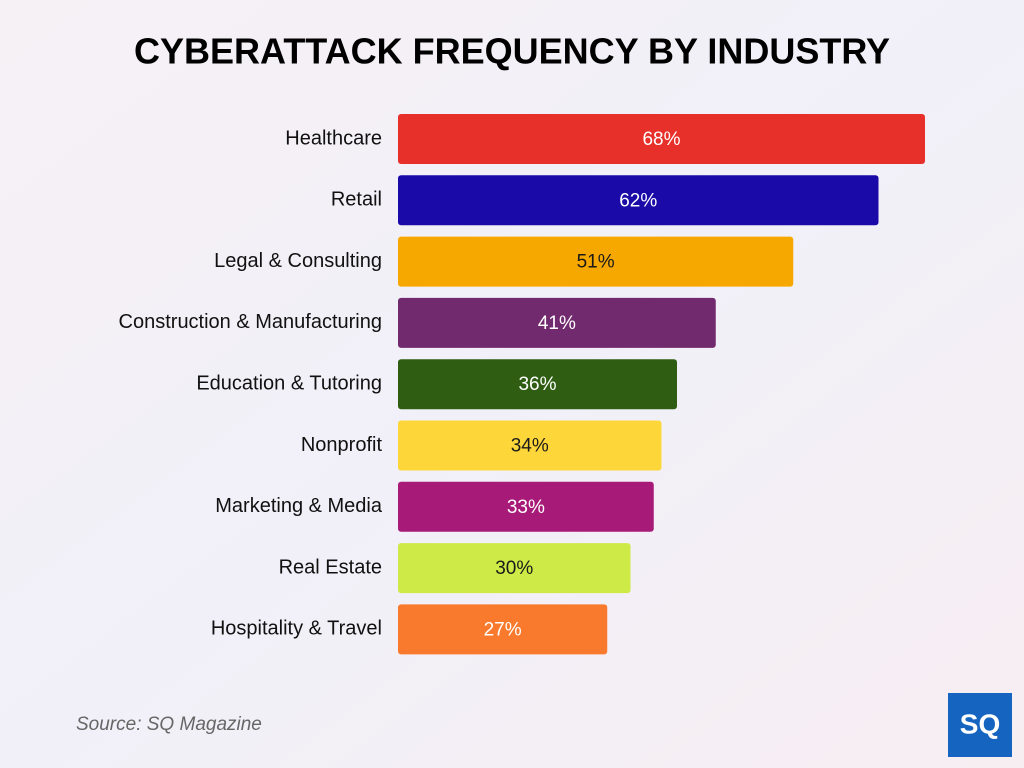 The height and width of the screenshot is (768, 1024). I want to click on category-label: Nonprofit, so click(342, 445).